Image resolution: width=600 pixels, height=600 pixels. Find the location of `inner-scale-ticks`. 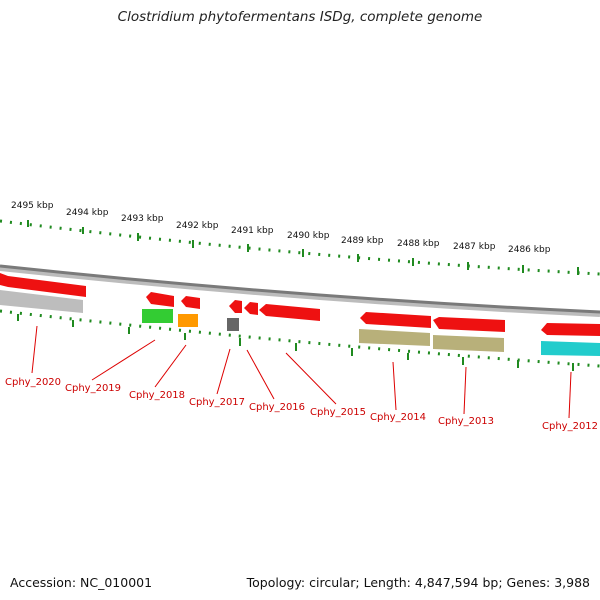

inner-scale-ticks is located at coordinates (300, 338).